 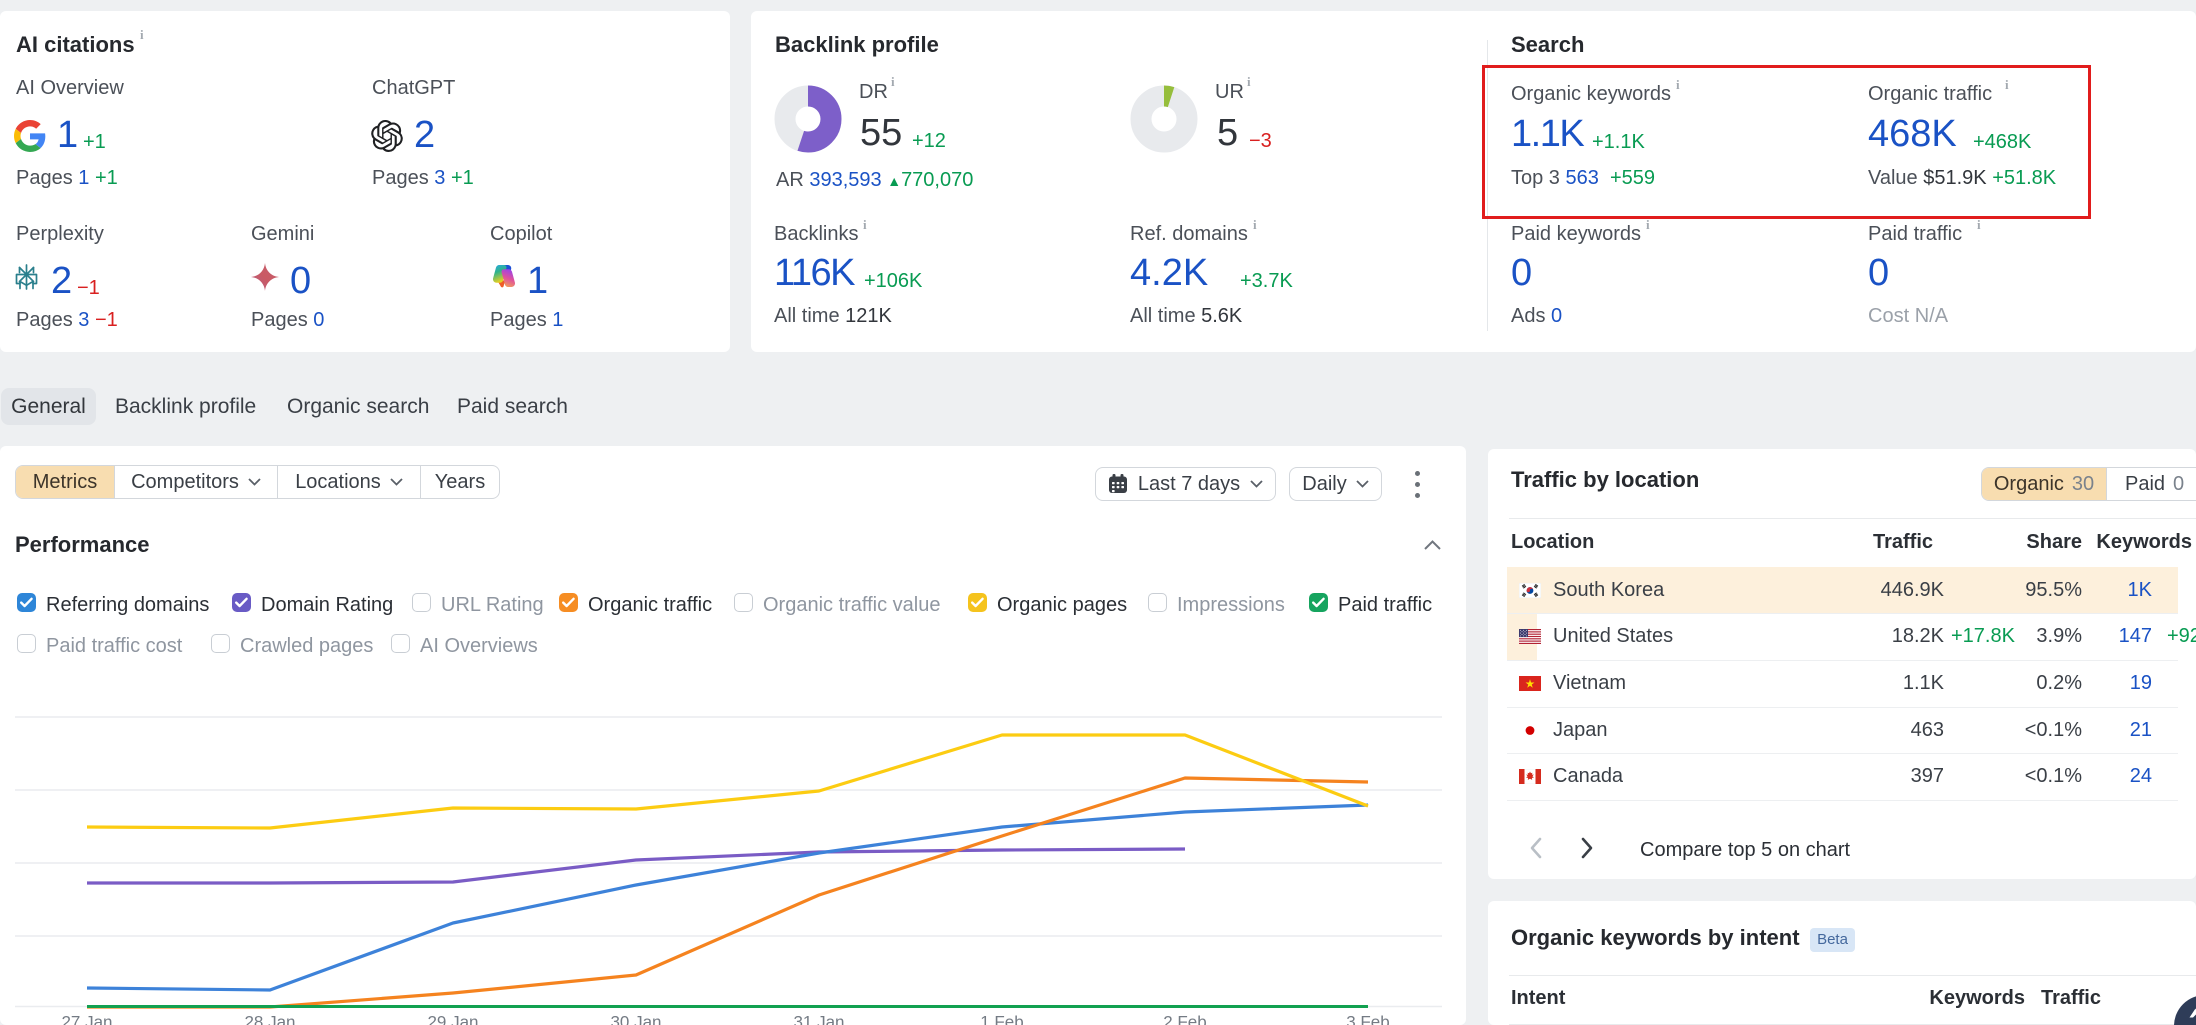 What do you see at coordinates (635, 1019) in the screenshot?
I see `svg-text: 30 Jan` at bounding box center [635, 1019].